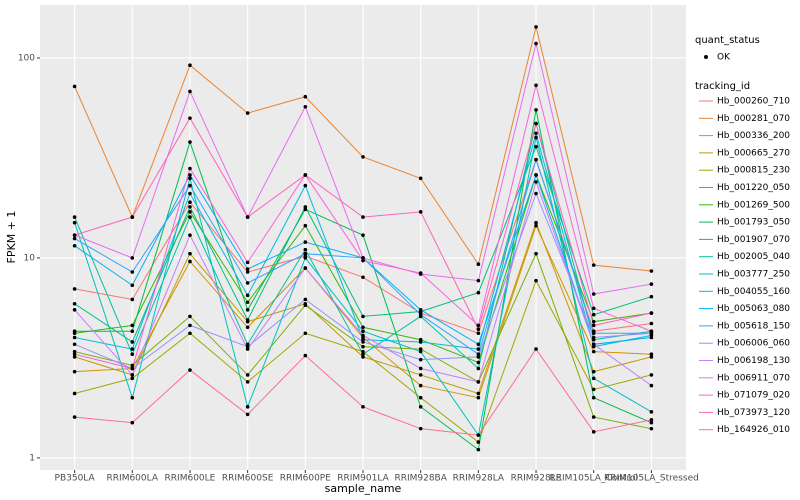 This screenshot has width=800, height=500. Describe the element at coordinates (753, 326) in the screenshot. I see `legend-label: Hb_005618_150` at that location.